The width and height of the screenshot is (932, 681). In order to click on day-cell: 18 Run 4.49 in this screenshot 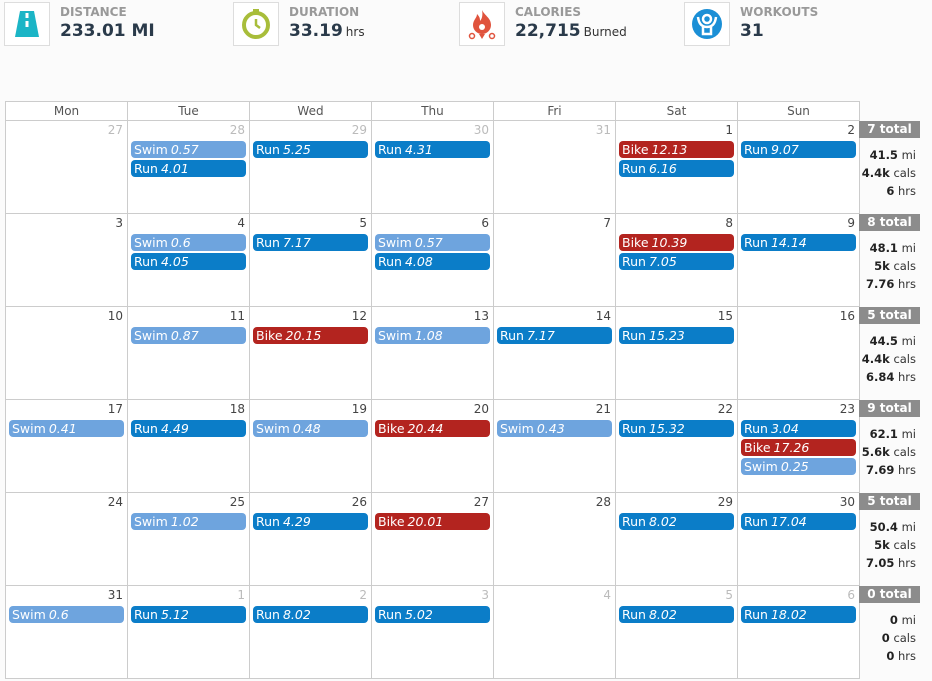, I will do `click(188, 446)`.